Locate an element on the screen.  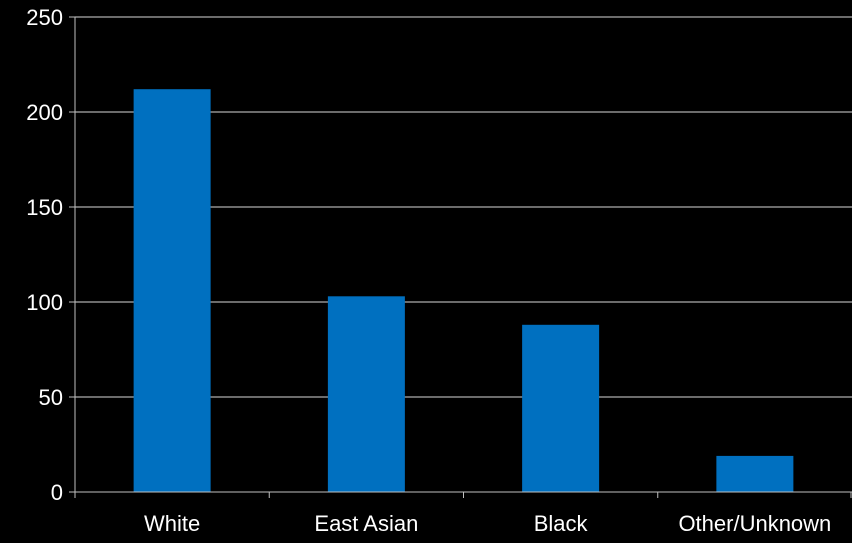
x-tick-label-black: Black is located at coordinates (561, 523).